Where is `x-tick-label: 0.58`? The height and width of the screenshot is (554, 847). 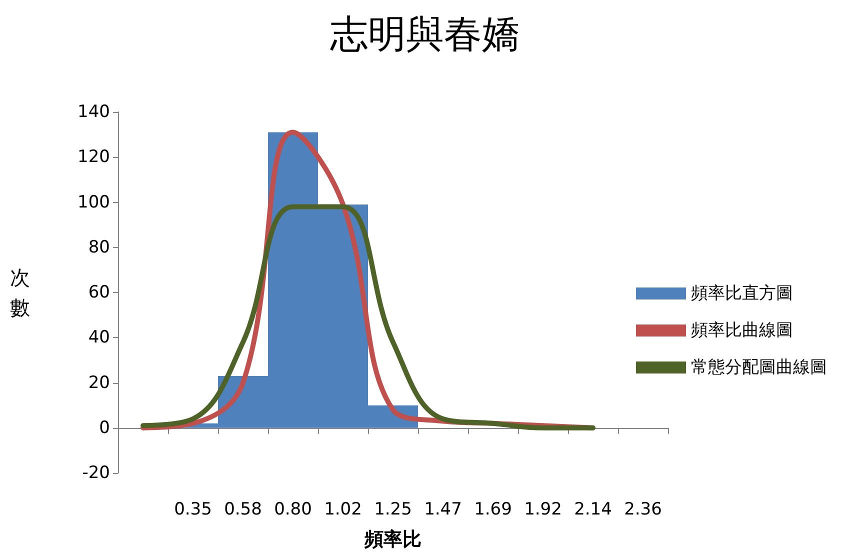
x-tick-label: 0.58 is located at coordinates (243, 510).